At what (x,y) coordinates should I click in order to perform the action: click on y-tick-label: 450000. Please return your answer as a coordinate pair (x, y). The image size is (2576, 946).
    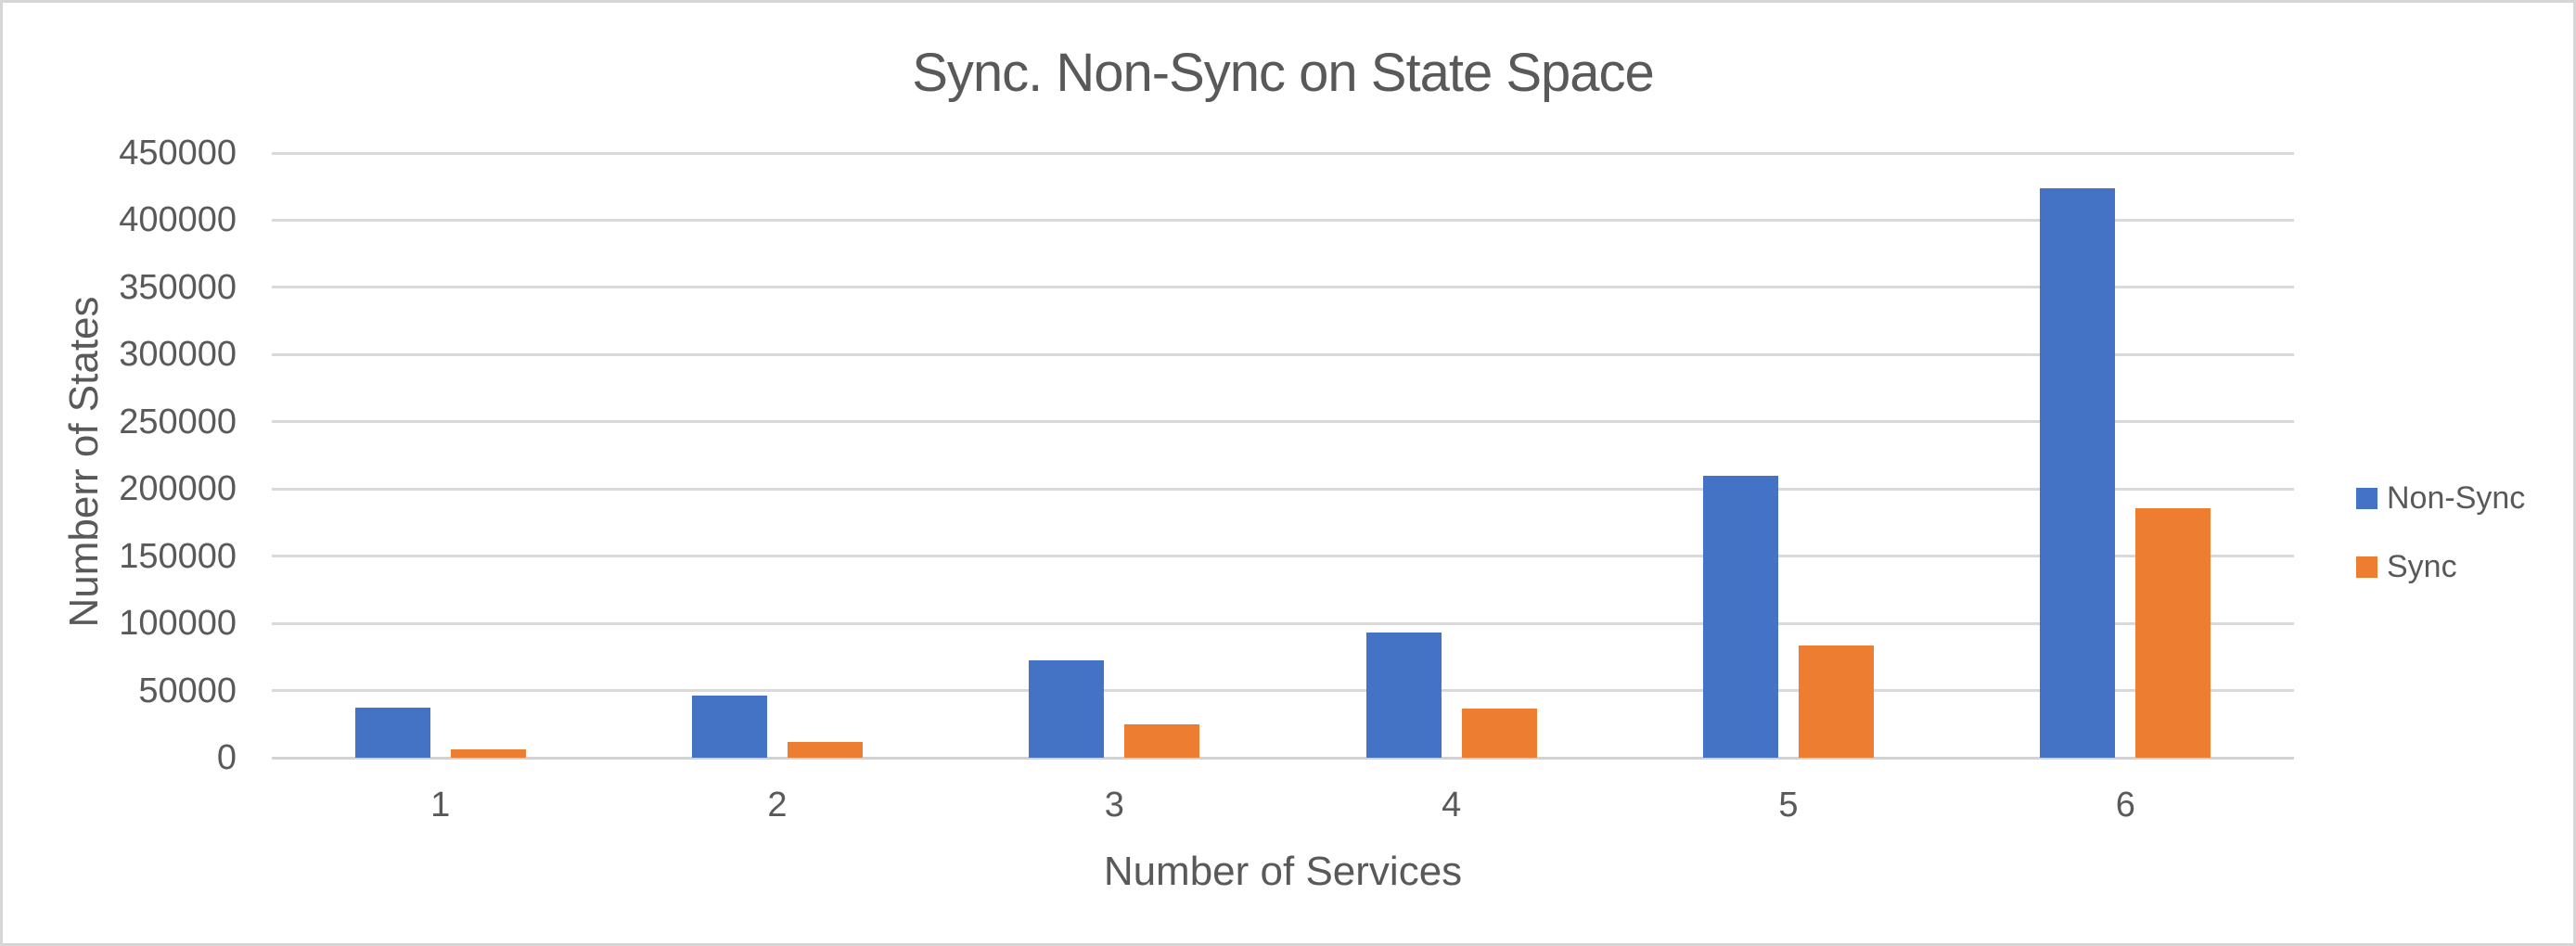
    Looking at the image, I should click on (178, 153).